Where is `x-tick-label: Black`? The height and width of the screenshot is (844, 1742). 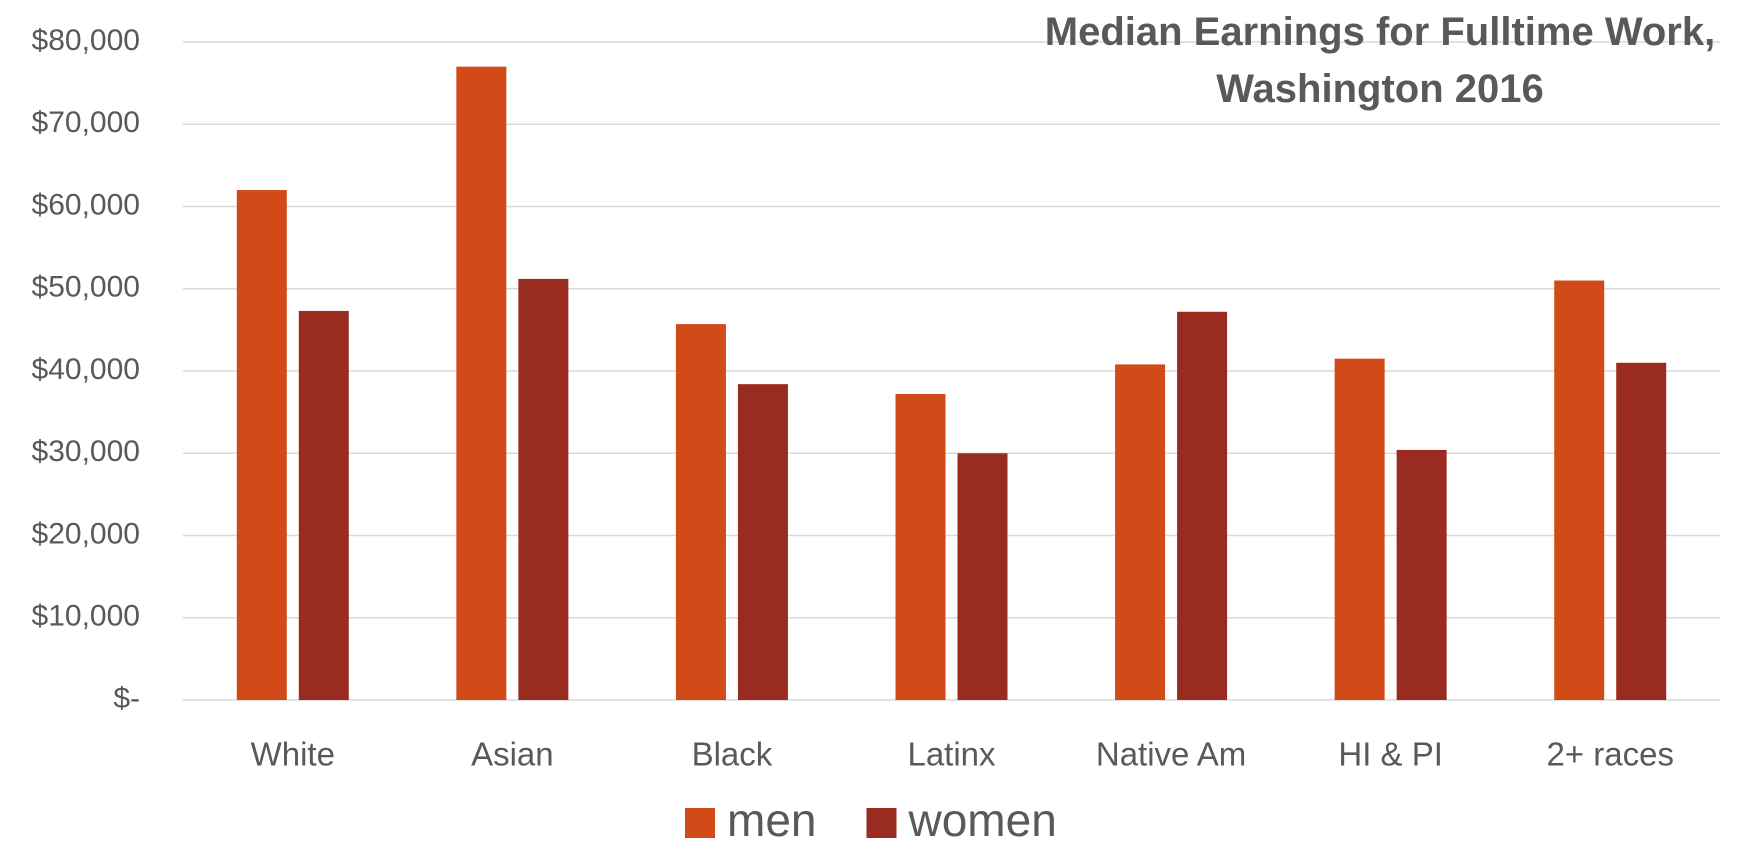 x-tick-label: Black is located at coordinates (732, 754).